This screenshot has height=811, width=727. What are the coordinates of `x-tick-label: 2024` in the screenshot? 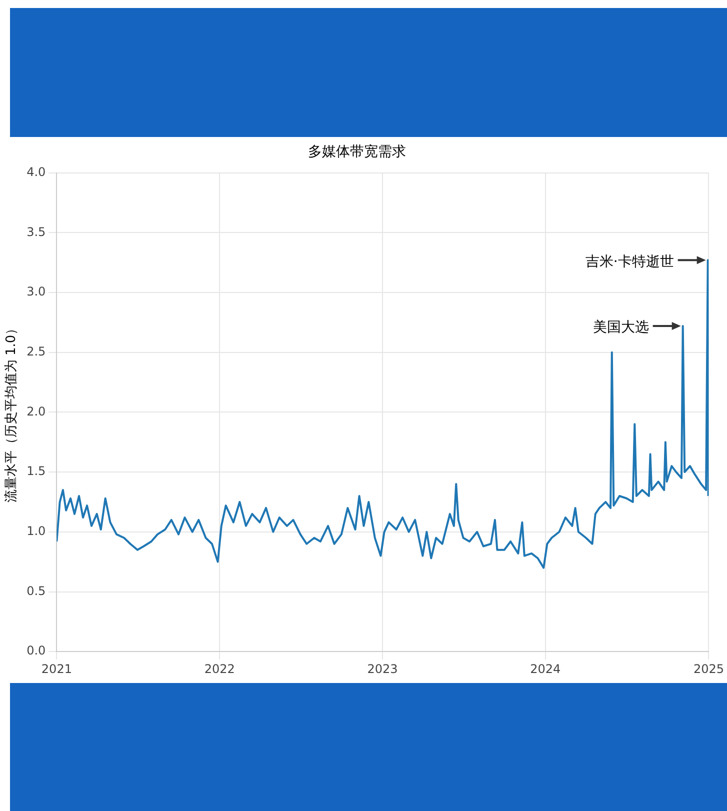 It's located at (545, 669).